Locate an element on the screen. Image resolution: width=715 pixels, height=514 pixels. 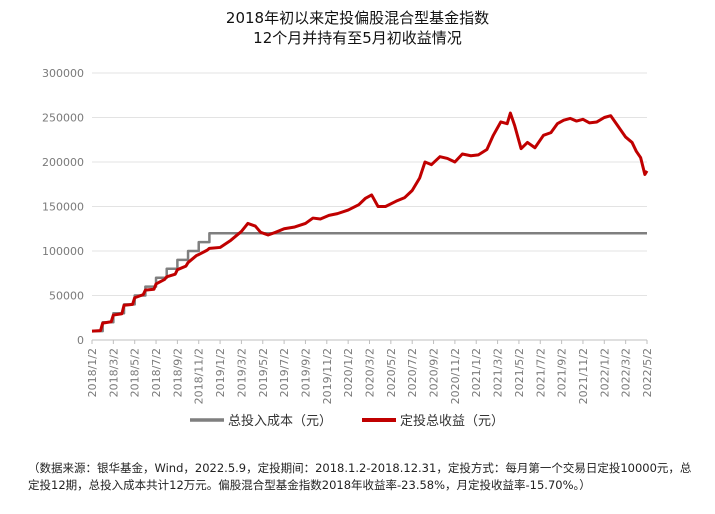
x-tick-label: 2018/7/2 is located at coordinates (156, 372).